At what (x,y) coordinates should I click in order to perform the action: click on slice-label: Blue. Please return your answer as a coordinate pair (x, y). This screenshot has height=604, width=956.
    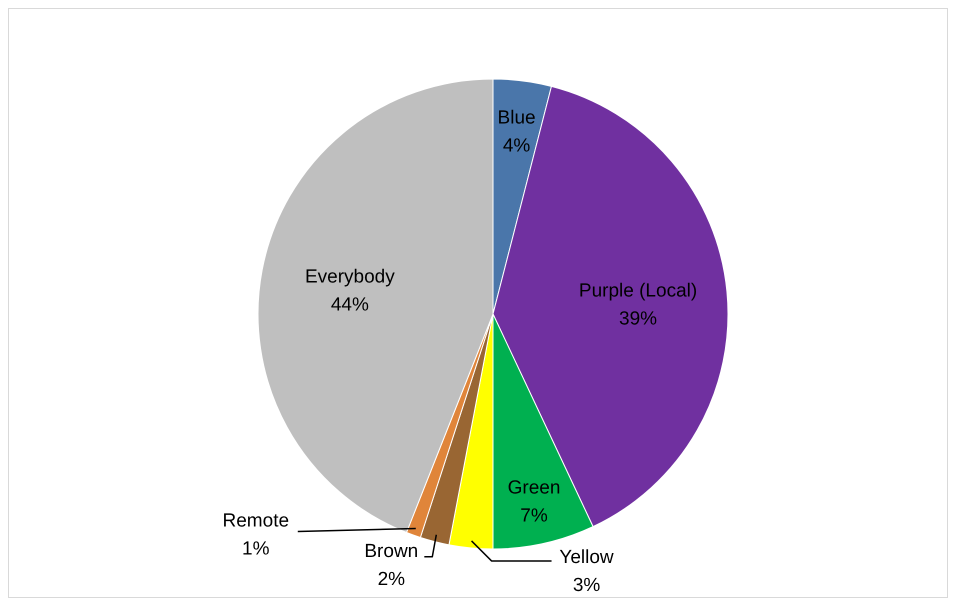
    Looking at the image, I should click on (517, 117).